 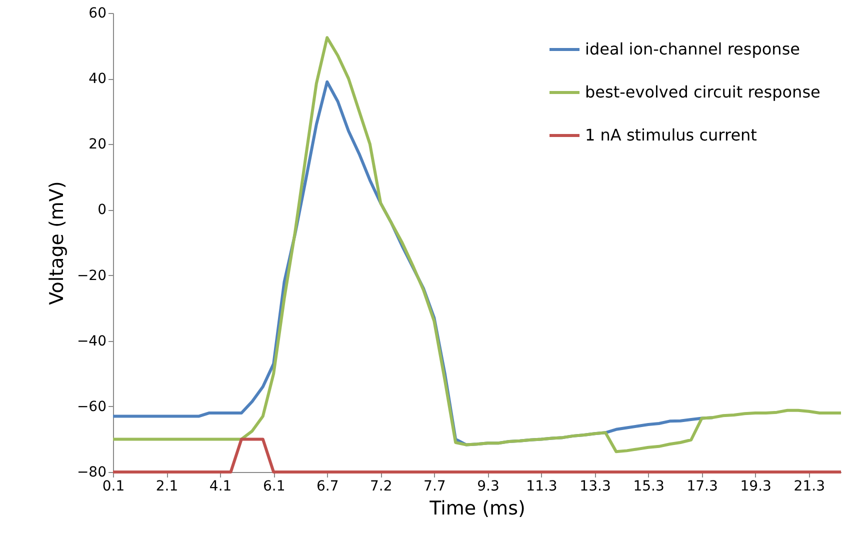 What do you see at coordinates (671, 135) in the screenshot?
I see `legend-label: 1 nA stimulus current` at bounding box center [671, 135].